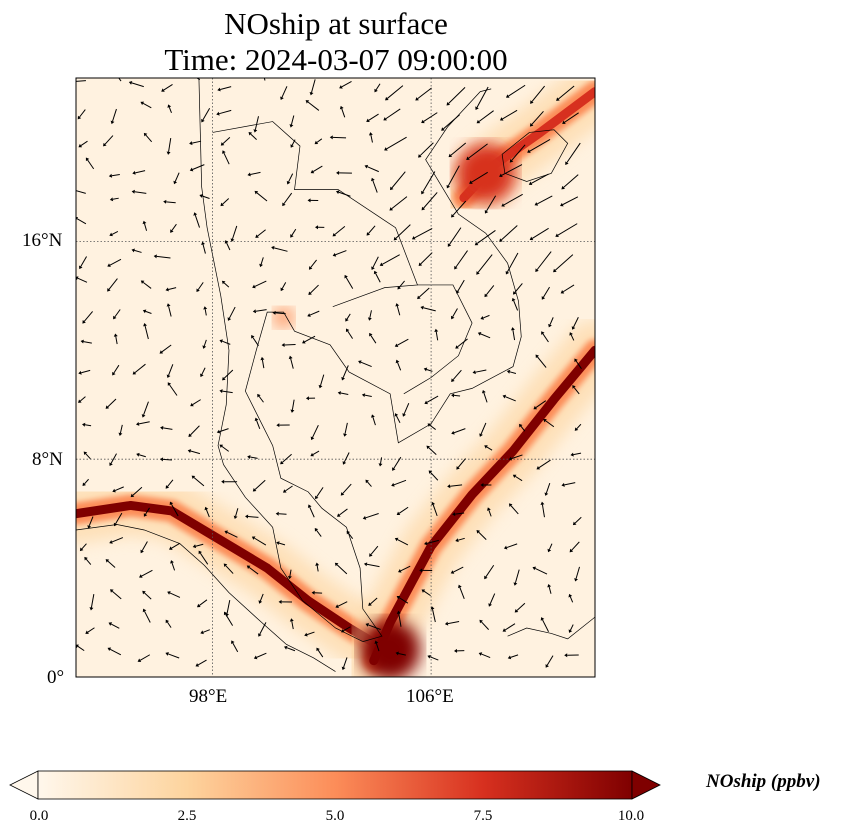 The image size is (842, 836). I want to click on colorbar-tick: 2.5, so click(187, 816).